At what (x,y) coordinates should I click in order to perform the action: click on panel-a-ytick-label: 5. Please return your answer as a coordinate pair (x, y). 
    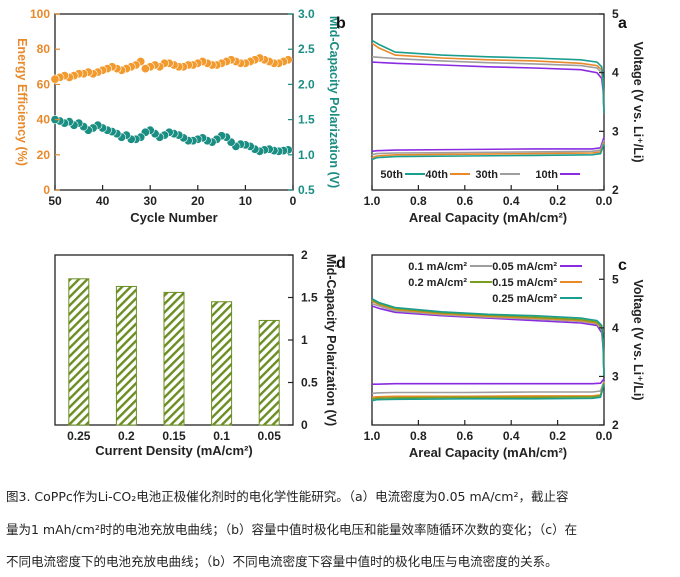
    Looking at the image, I should click on (615, 14).